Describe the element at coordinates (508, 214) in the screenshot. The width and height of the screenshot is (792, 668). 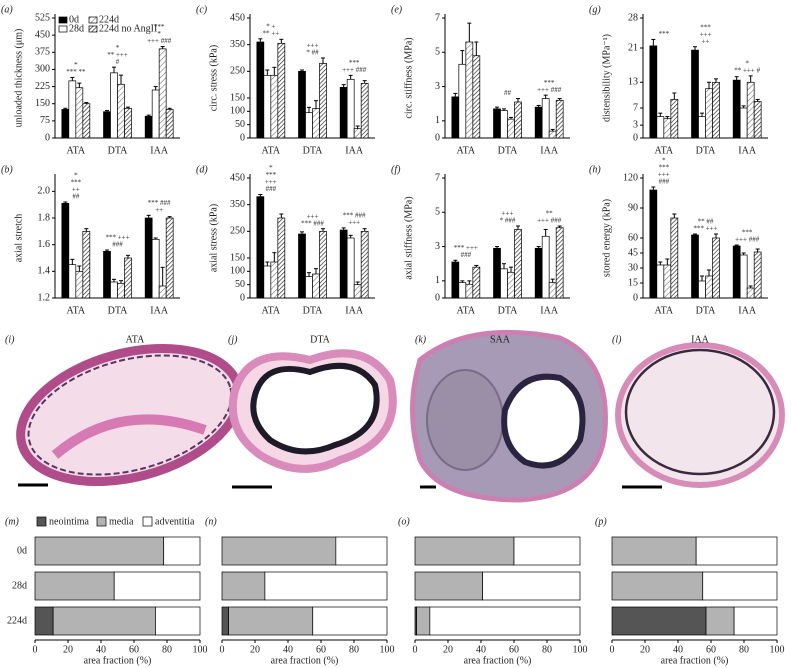
I see `significance-marker: +++` at that location.